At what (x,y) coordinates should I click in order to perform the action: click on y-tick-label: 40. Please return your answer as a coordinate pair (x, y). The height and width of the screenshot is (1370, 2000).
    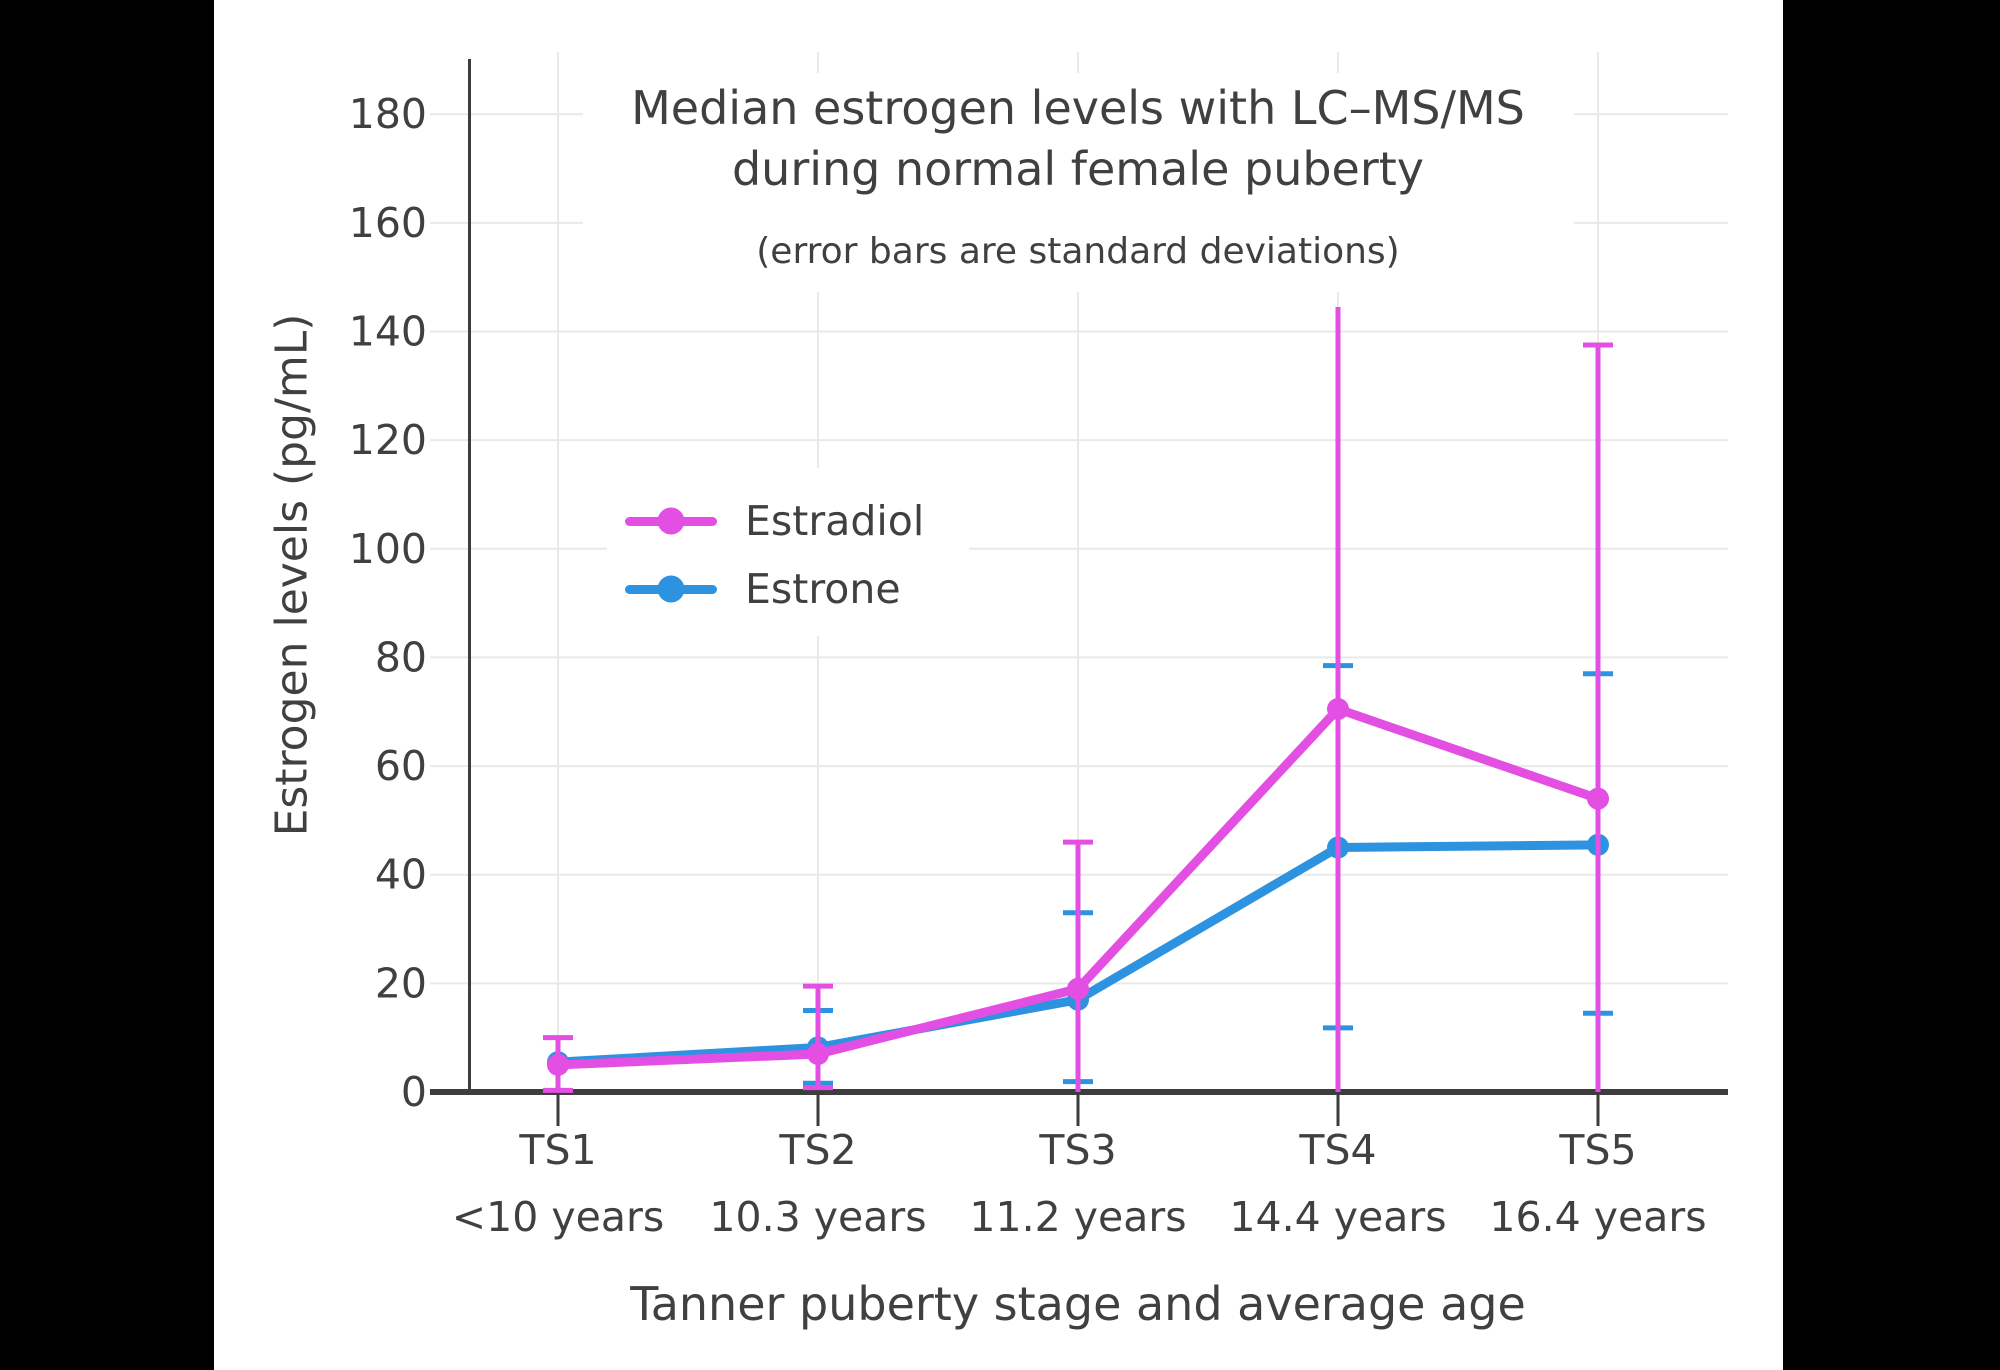
    Looking at the image, I should click on (401, 875).